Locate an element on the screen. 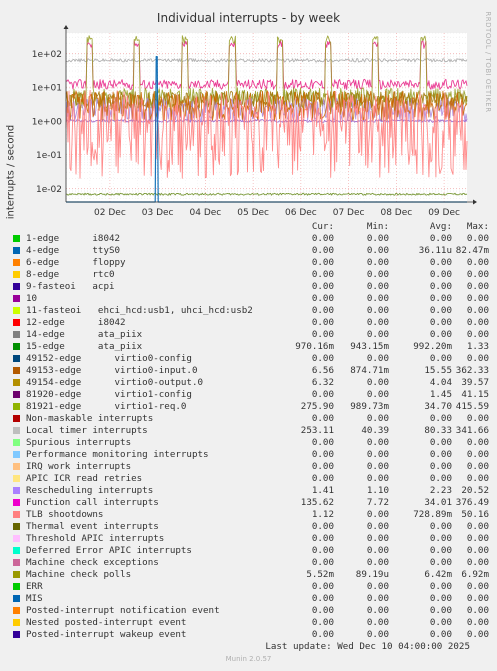  column-cur: Cur: is located at coordinates (322, 226).